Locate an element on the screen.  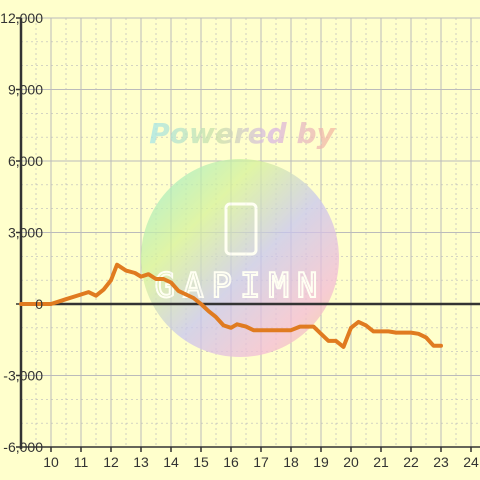
y-tick-label: -3,000 is located at coordinates (23, 376).